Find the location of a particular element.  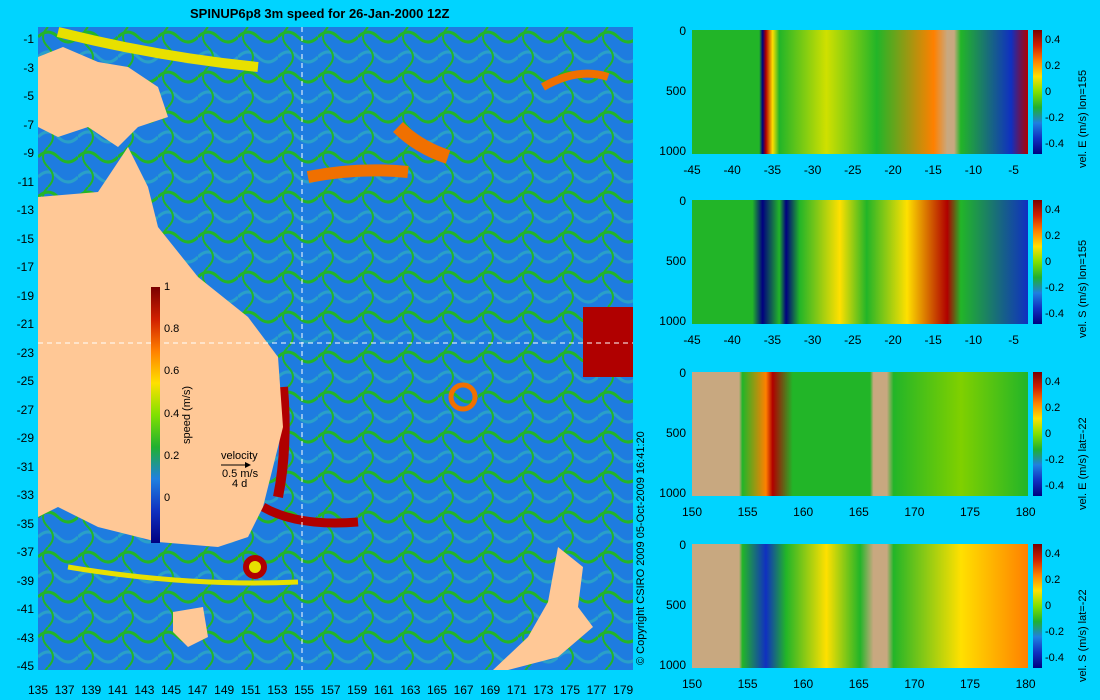

velocity-legend-duration: 4 d is located at coordinates (240, 484).